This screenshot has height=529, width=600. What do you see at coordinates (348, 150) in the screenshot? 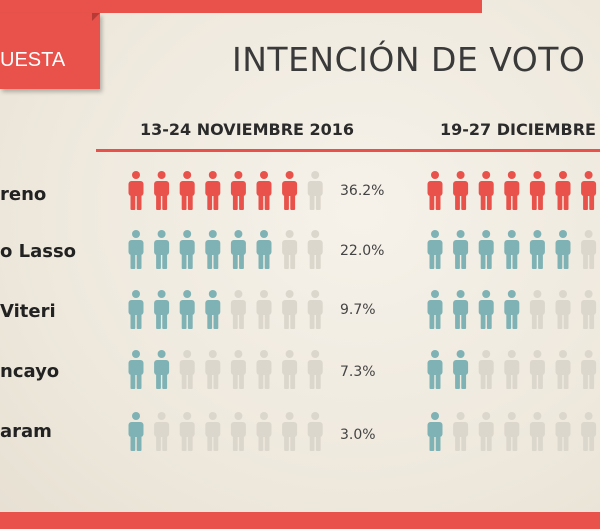
I see `header-divider` at bounding box center [348, 150].